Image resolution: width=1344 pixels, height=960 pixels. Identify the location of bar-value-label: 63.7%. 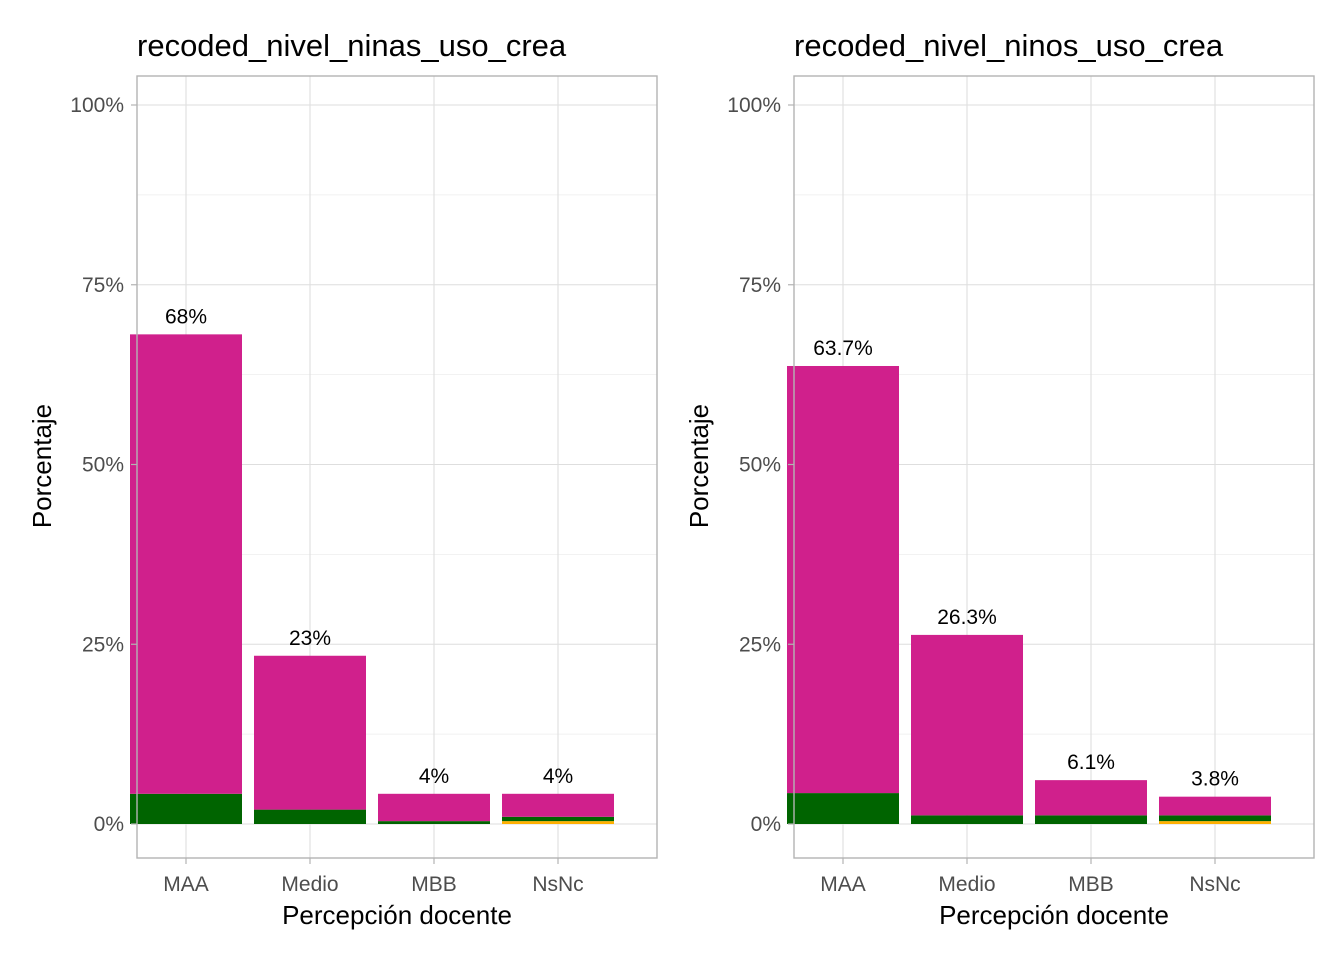
(843, 348).